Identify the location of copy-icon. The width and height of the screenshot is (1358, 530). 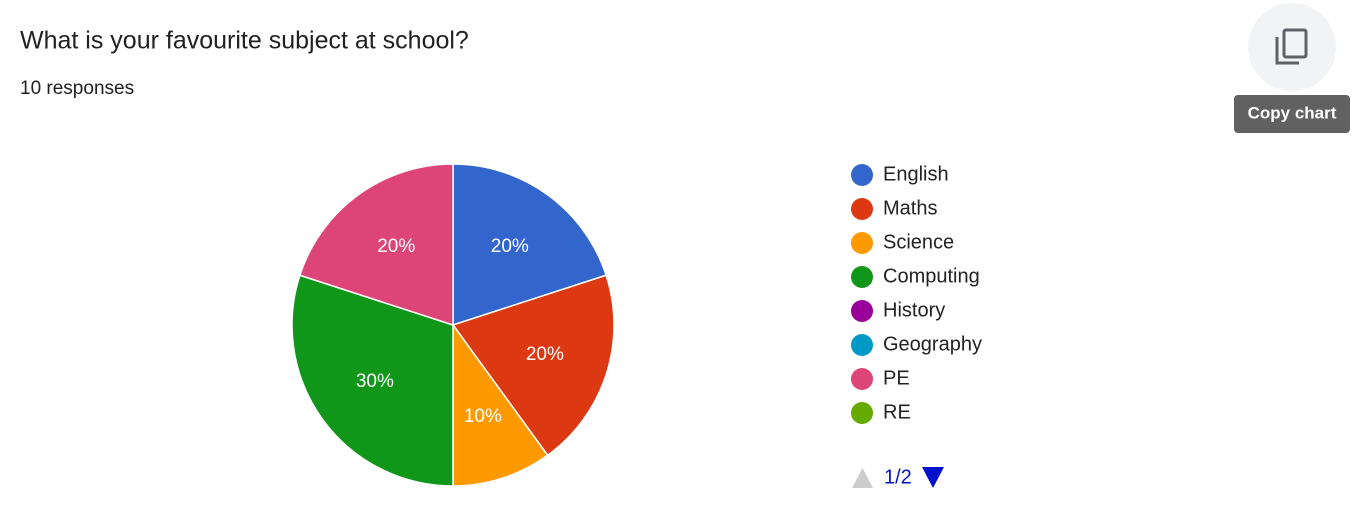
(1291, 46).